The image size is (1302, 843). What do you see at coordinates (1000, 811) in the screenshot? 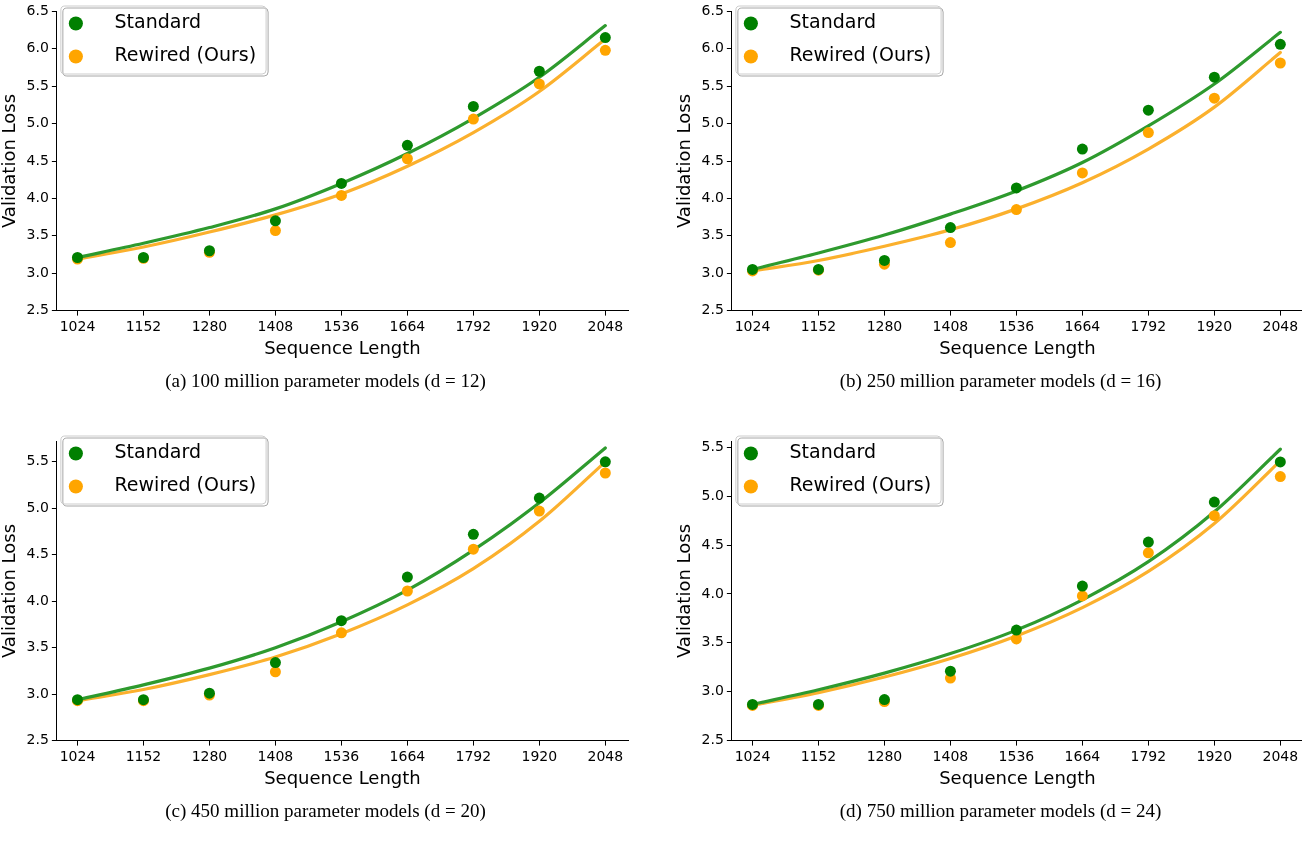
I see `text: (d) 750 million parameter models (d = 24)` at bounding box center [1000, 811].